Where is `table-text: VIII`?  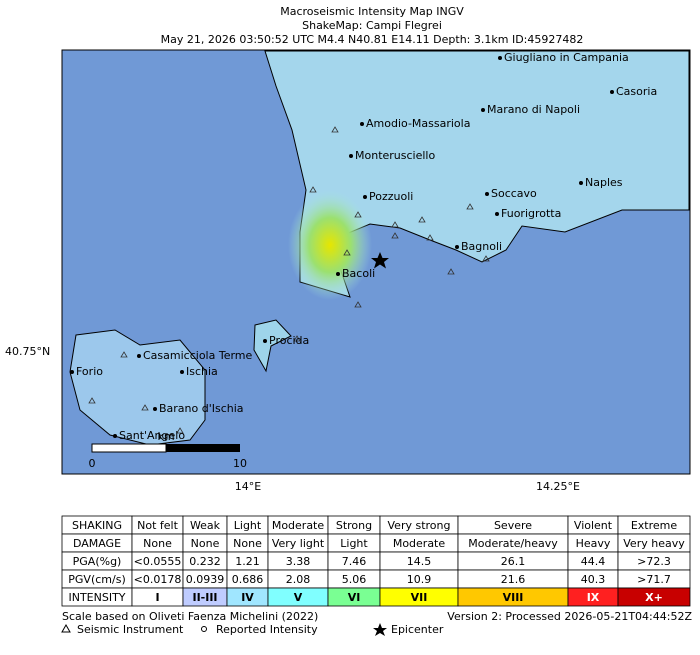 table-text: VIII is located at coordinates (513, 597).